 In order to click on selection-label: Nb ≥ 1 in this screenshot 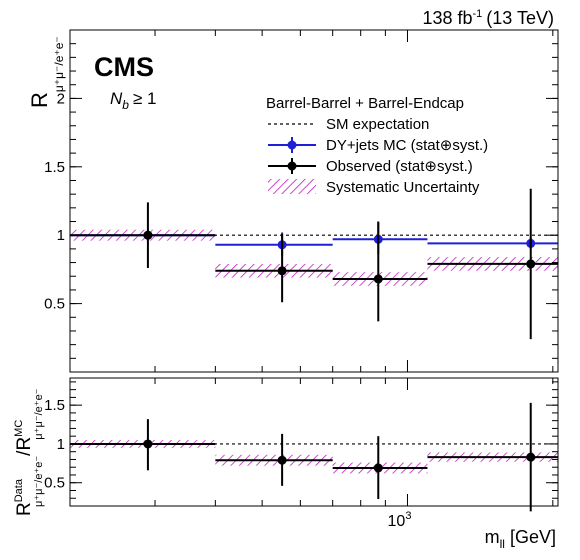, I will do `click(133, 100)`.